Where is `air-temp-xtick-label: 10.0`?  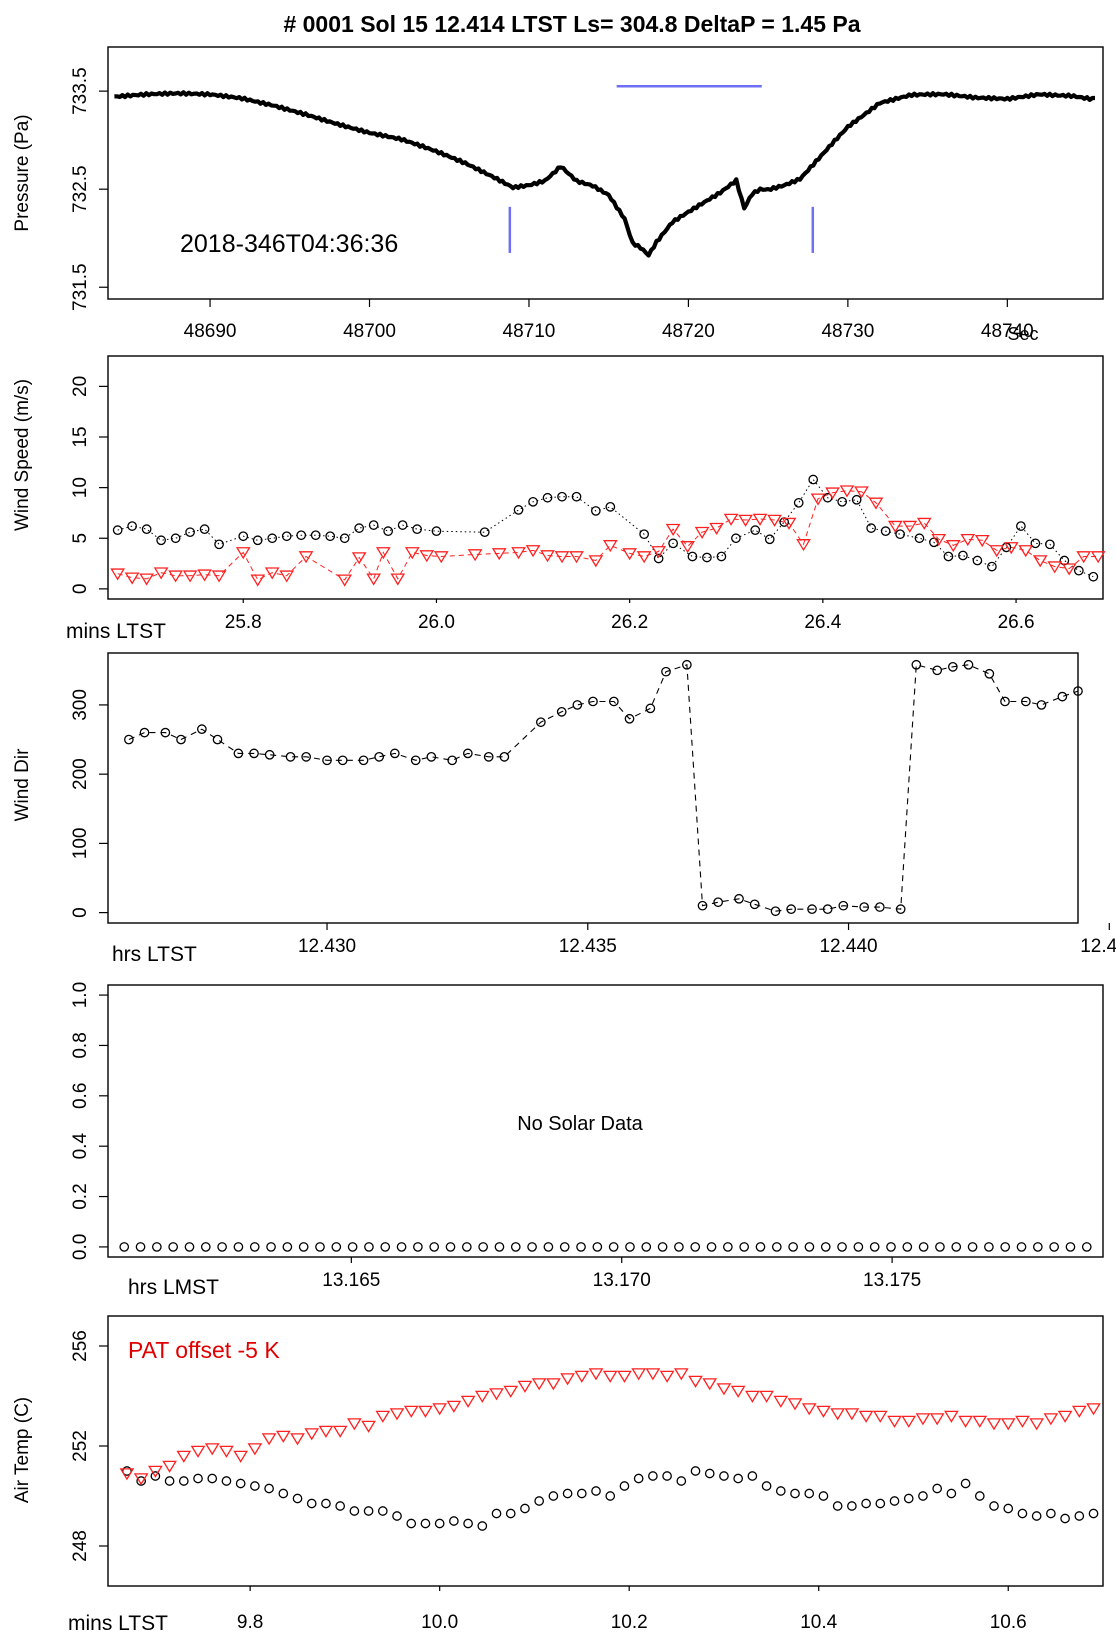 air-temp-xtick-label: 10.0 is located at coordinates (439, 1622).